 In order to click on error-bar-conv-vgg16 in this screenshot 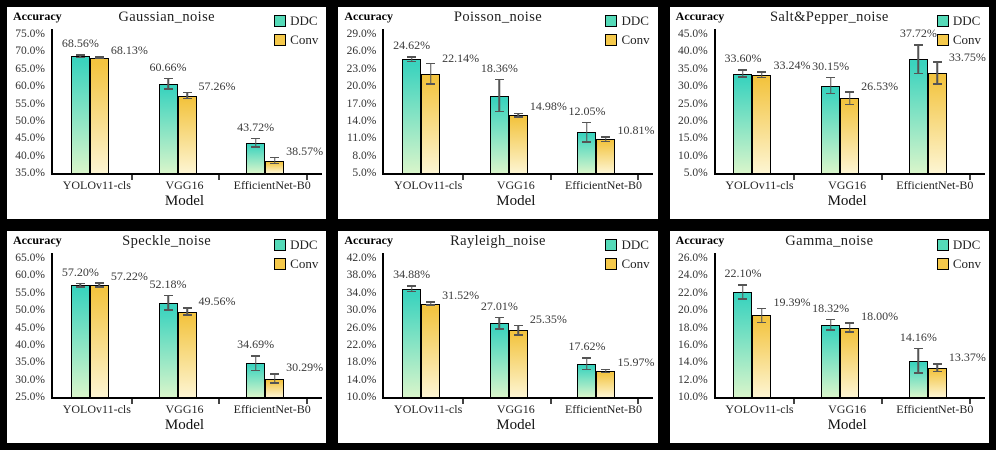, I will do `click(850, 98)`.